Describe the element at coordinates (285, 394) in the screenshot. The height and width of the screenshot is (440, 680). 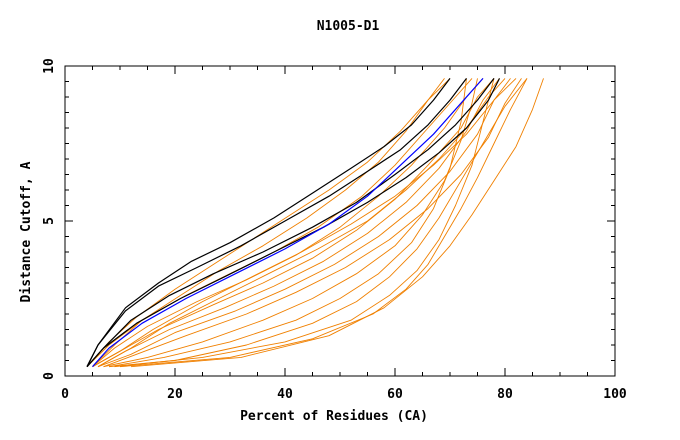
I see `x-tick-label: 40` at that location.